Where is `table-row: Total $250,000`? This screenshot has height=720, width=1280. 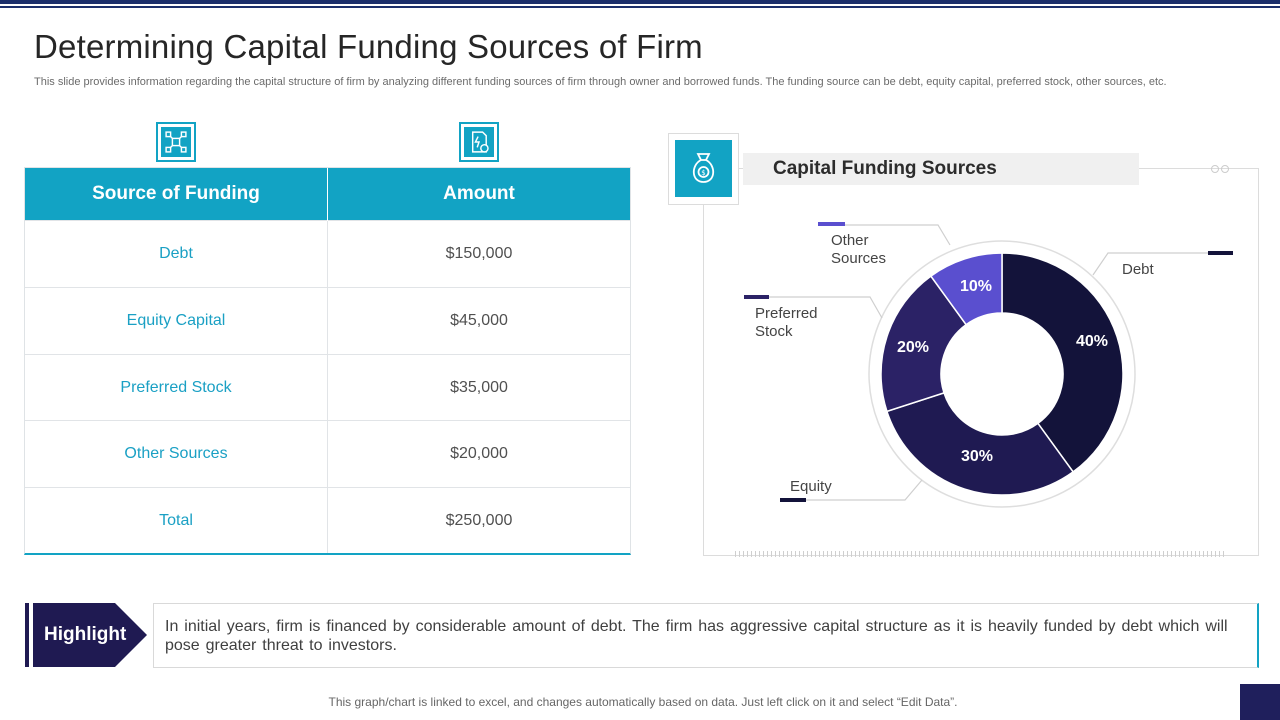 table-row: Total $250,000 is located at coordinates (327, 520).